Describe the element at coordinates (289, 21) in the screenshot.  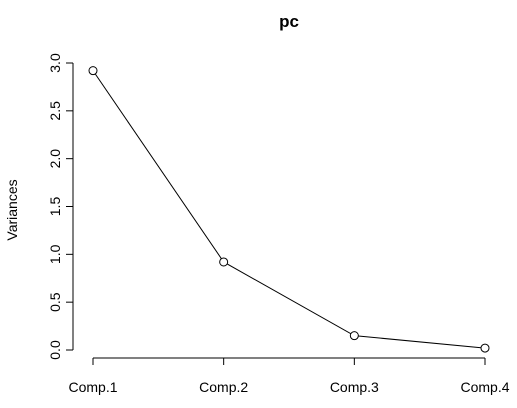
I see `chart-title: pc` at that location.